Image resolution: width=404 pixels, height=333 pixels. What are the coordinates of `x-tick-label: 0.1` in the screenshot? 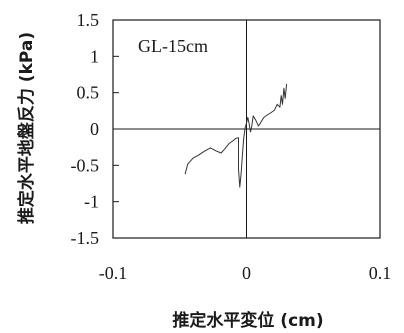 It's located at (380, 273).